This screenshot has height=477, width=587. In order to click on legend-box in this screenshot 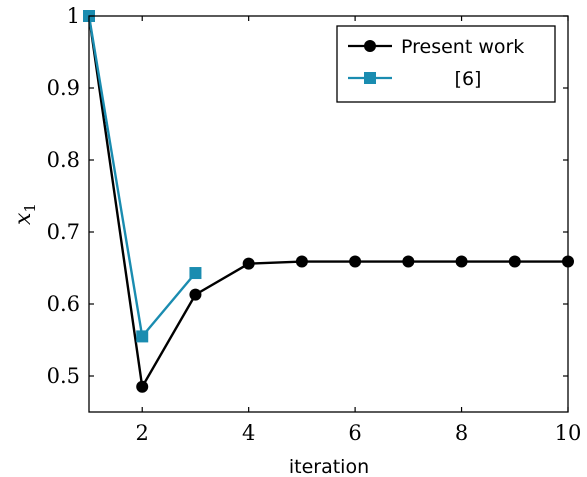, I will do `click(446, 64)`.